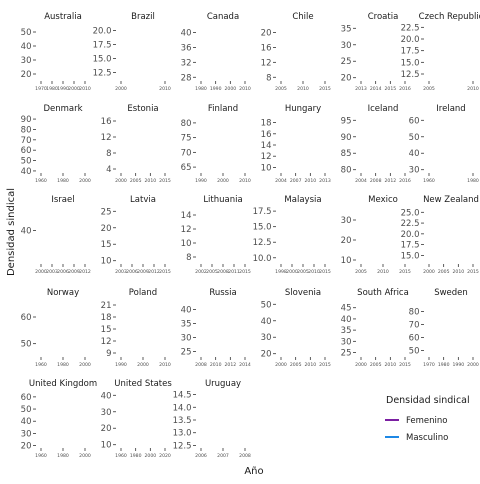 Image resolution: width=480 pixels, height=484 pixels. What do you see at coordinates (150, 456) in the screenshot?
I see `x-tick-label-united-states-2: 2000` at bounding box center [150, 456].